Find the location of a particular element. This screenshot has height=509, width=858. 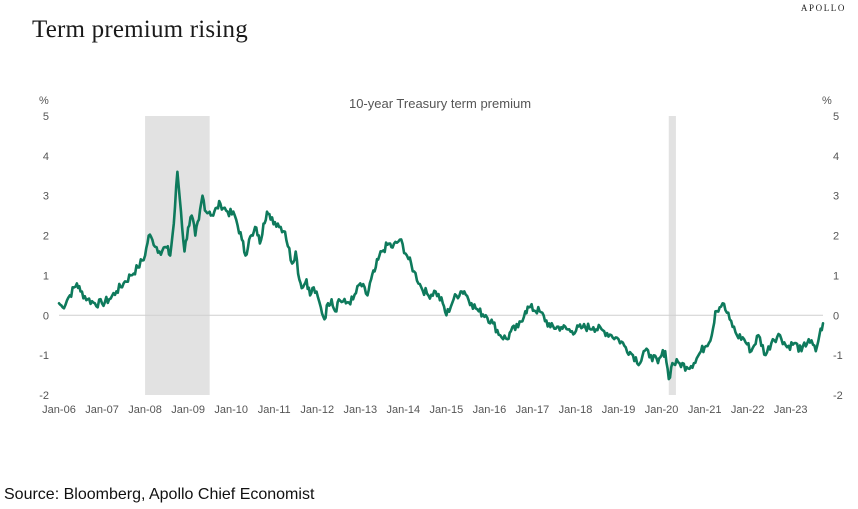

y-tick-label-right: 3 is located at coordinates (836, 197).